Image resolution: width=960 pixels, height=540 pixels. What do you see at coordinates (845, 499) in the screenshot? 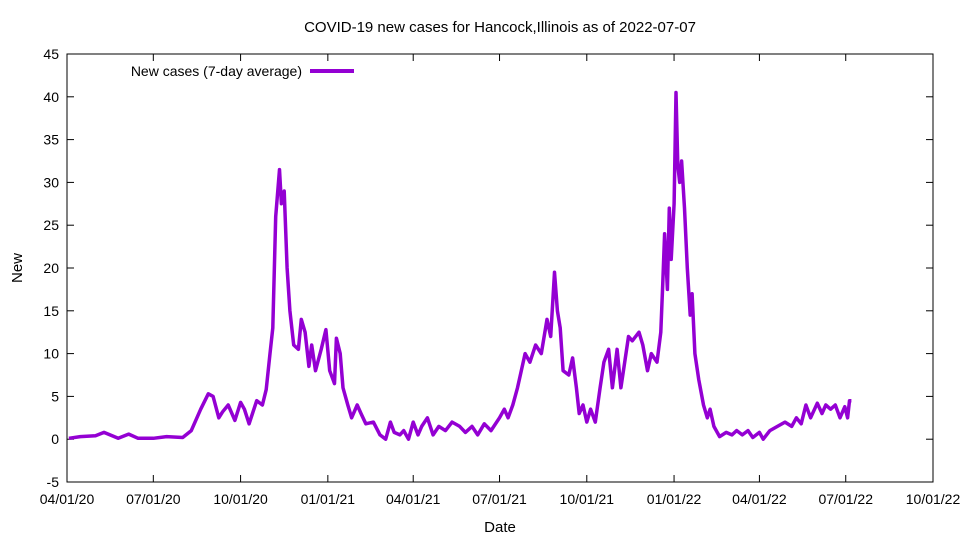
I see `x-tick-label: 07/01/22` at bounding box center [845, 499].